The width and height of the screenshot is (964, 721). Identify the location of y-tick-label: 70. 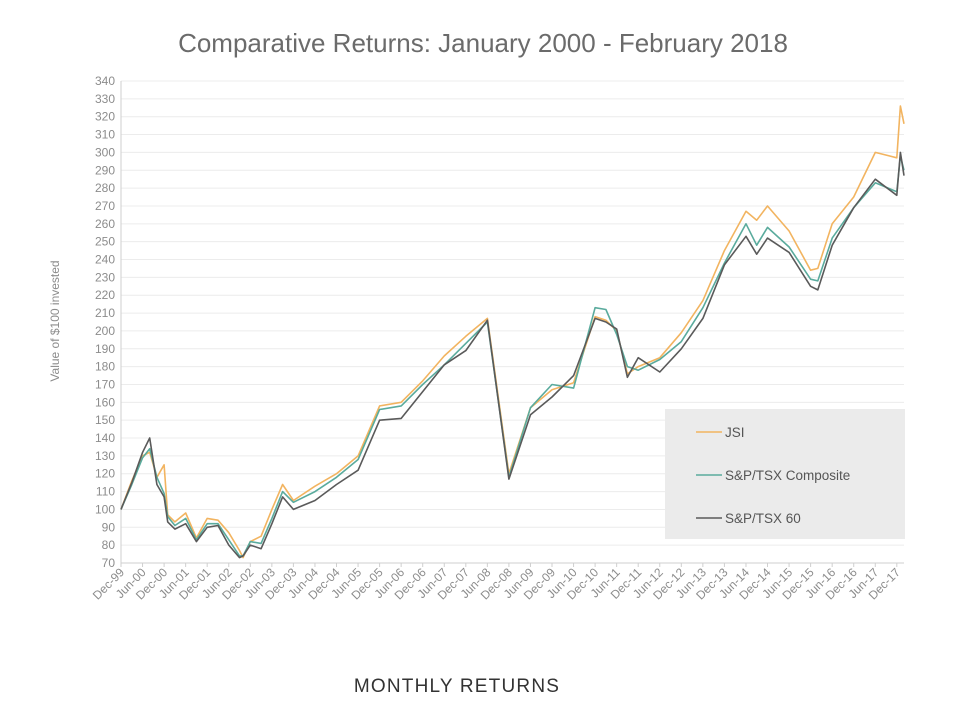
(109, 563).